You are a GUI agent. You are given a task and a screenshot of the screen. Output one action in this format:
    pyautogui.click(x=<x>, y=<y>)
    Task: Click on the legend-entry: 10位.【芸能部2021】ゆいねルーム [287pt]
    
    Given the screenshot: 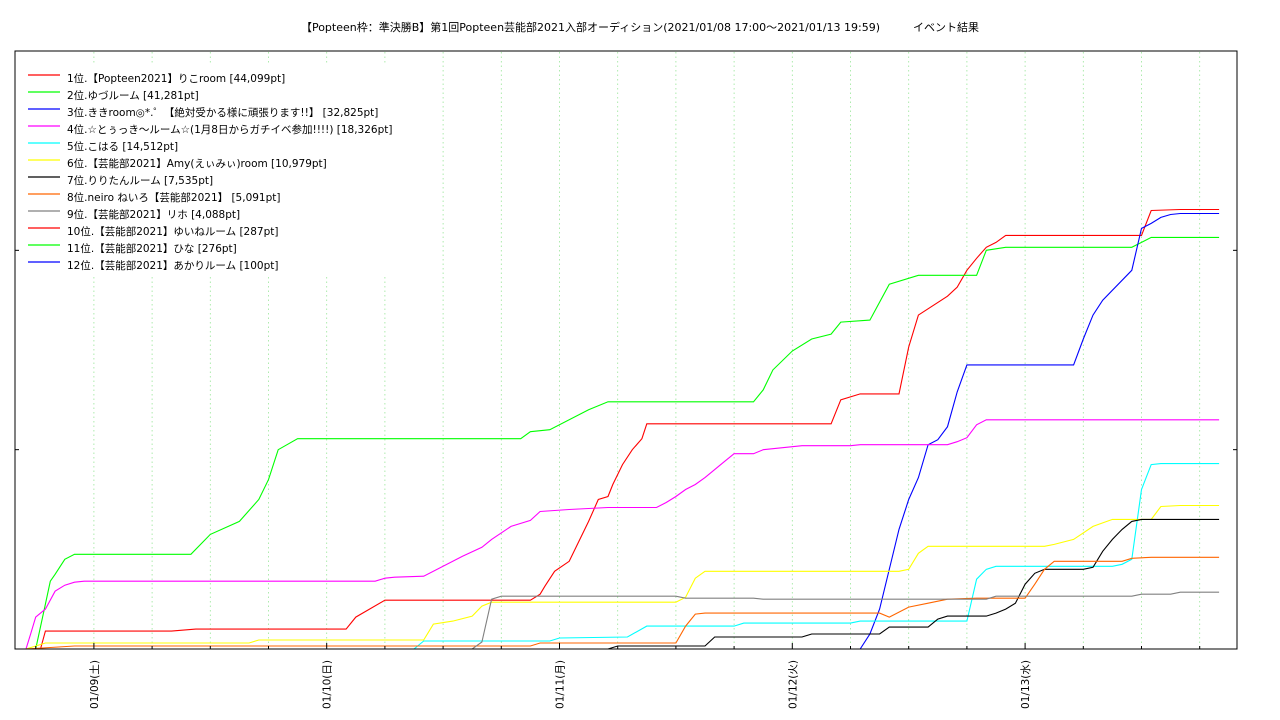 What is the action you would take?
    pyautogui.click(x=172, y=231)
    